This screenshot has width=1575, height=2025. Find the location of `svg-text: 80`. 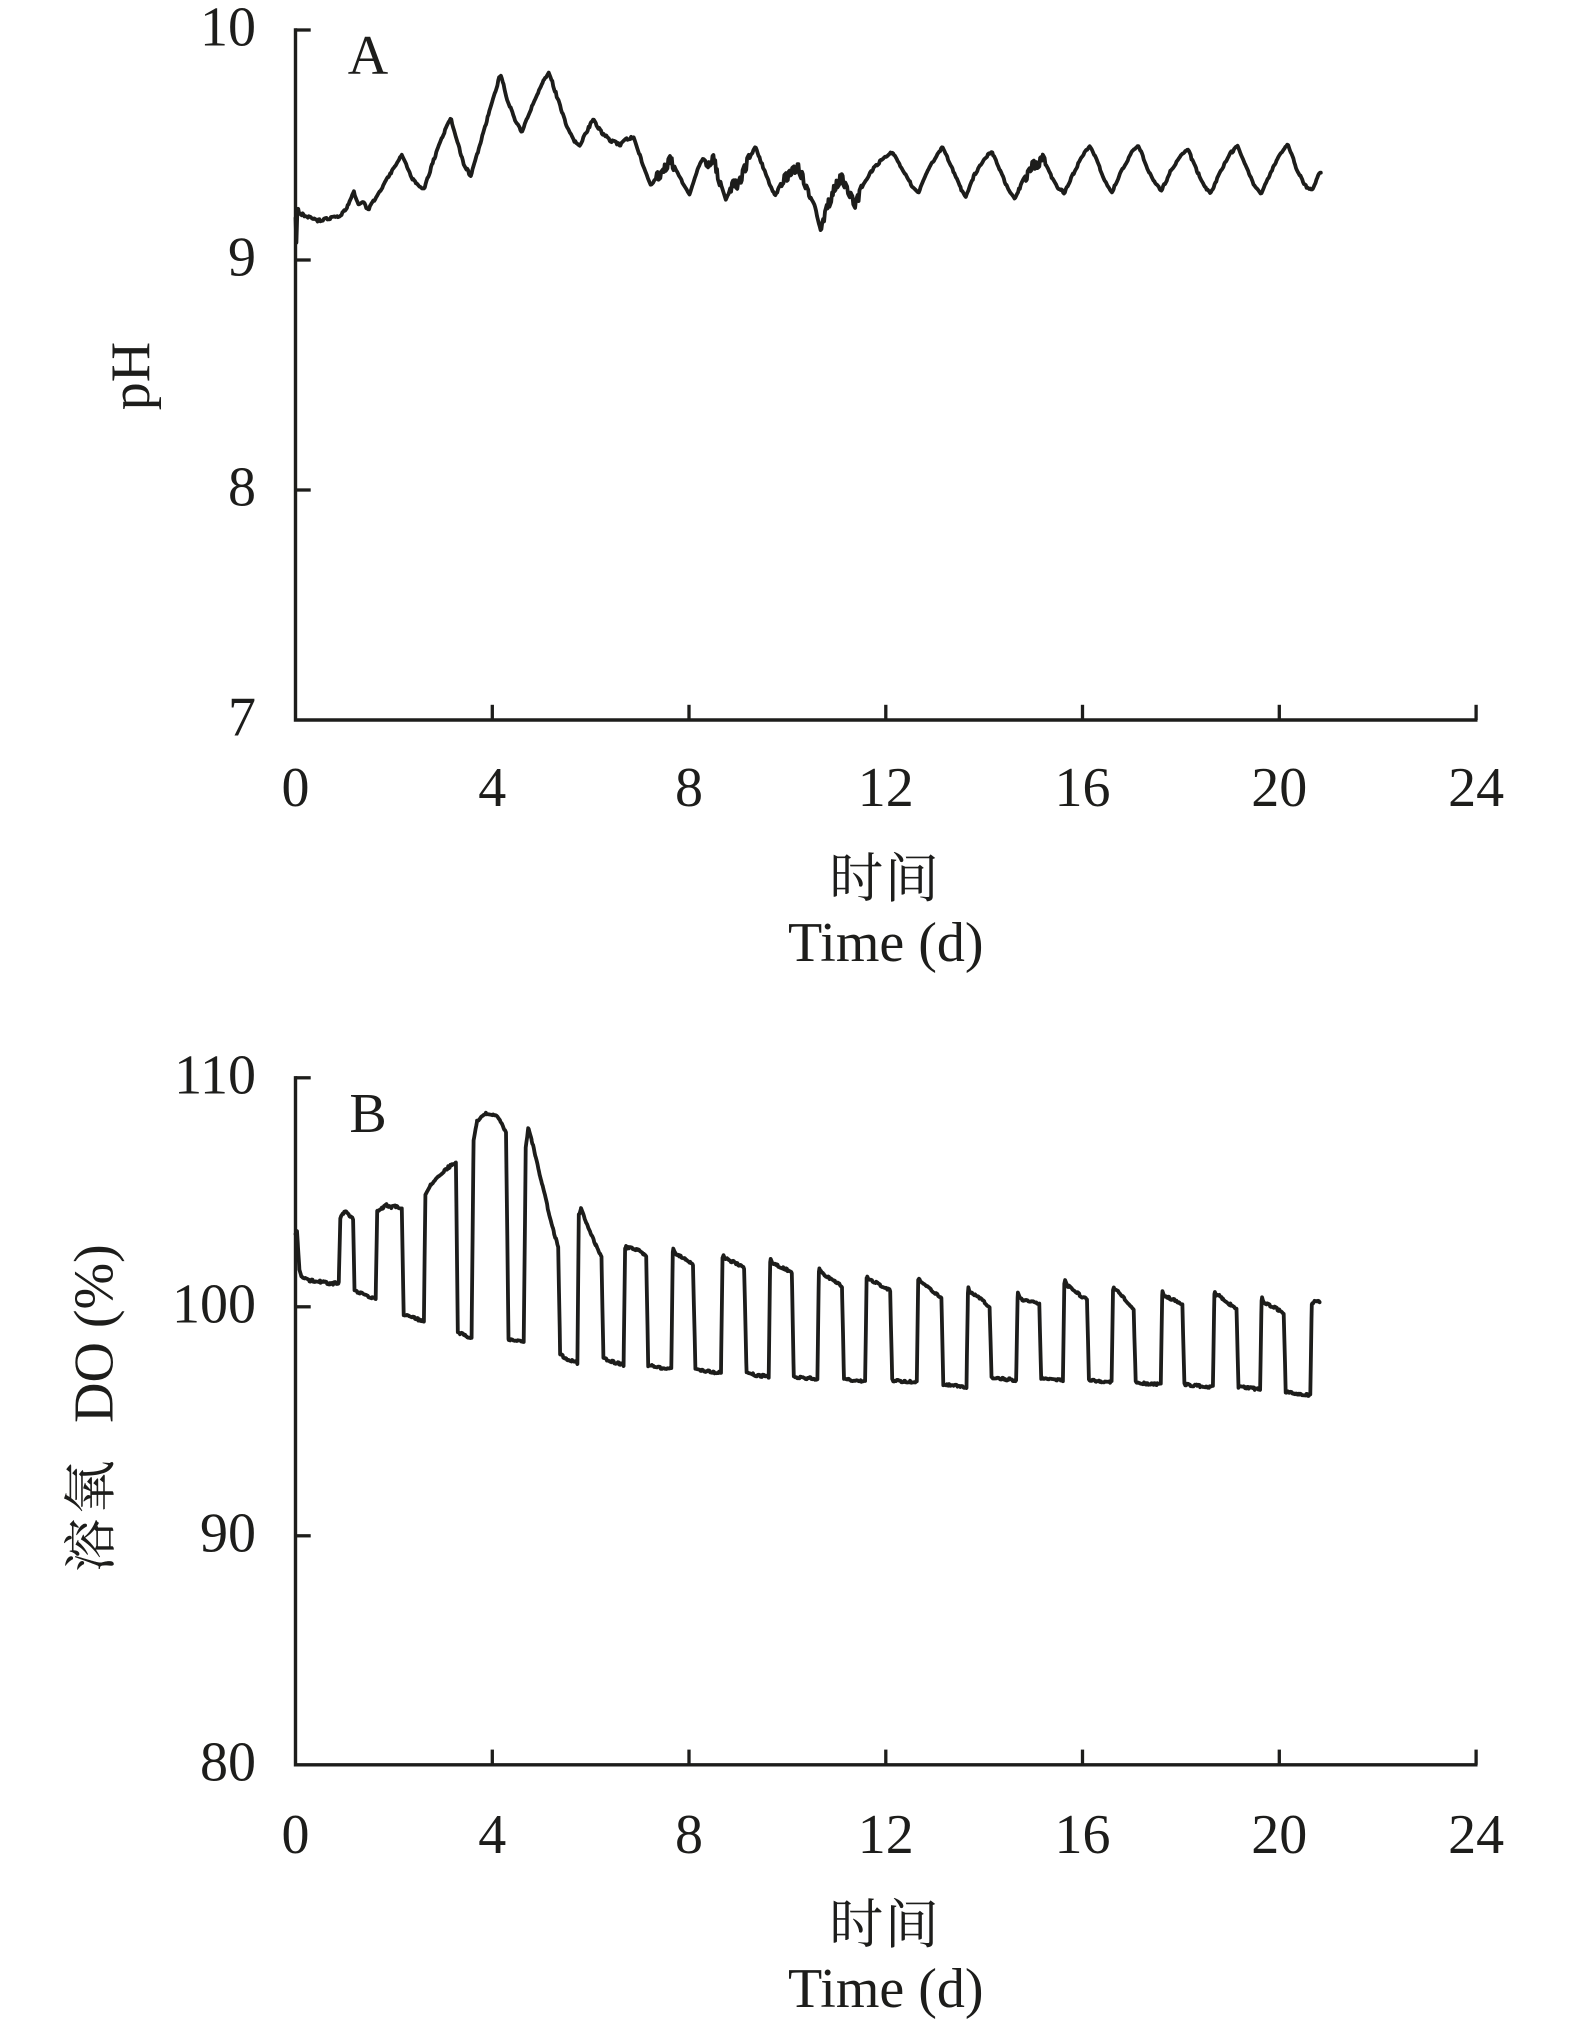

svg-text: 80 is located at coordinates (228, 1762).